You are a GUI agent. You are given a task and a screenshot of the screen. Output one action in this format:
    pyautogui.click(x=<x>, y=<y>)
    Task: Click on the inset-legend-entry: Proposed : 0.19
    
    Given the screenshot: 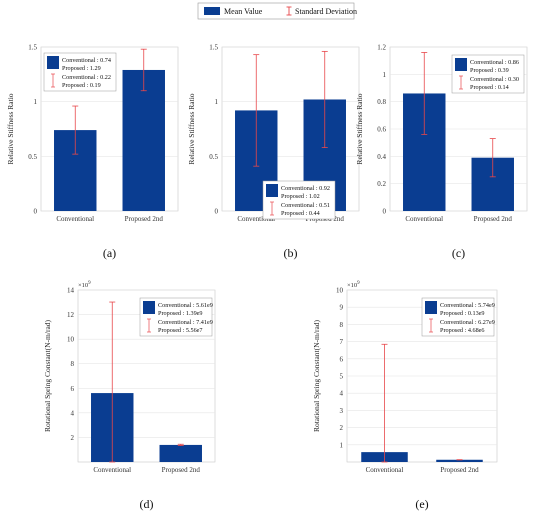 What is the action you would take?
    pyautogui.click(x=81, y=85)
    